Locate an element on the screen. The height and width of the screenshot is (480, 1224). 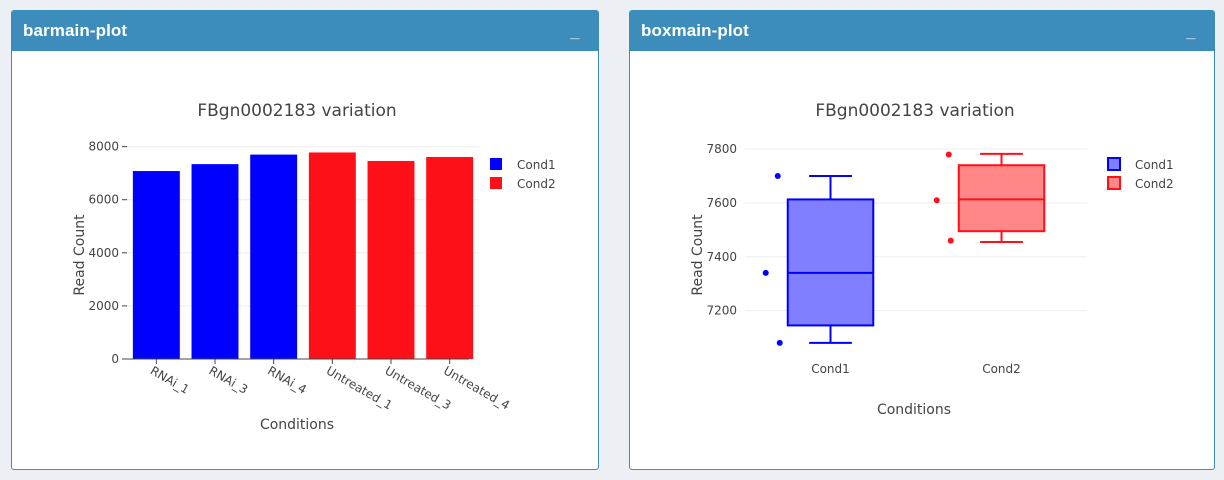
y-tick-label: 7400 is located at coordinates (721, 257).